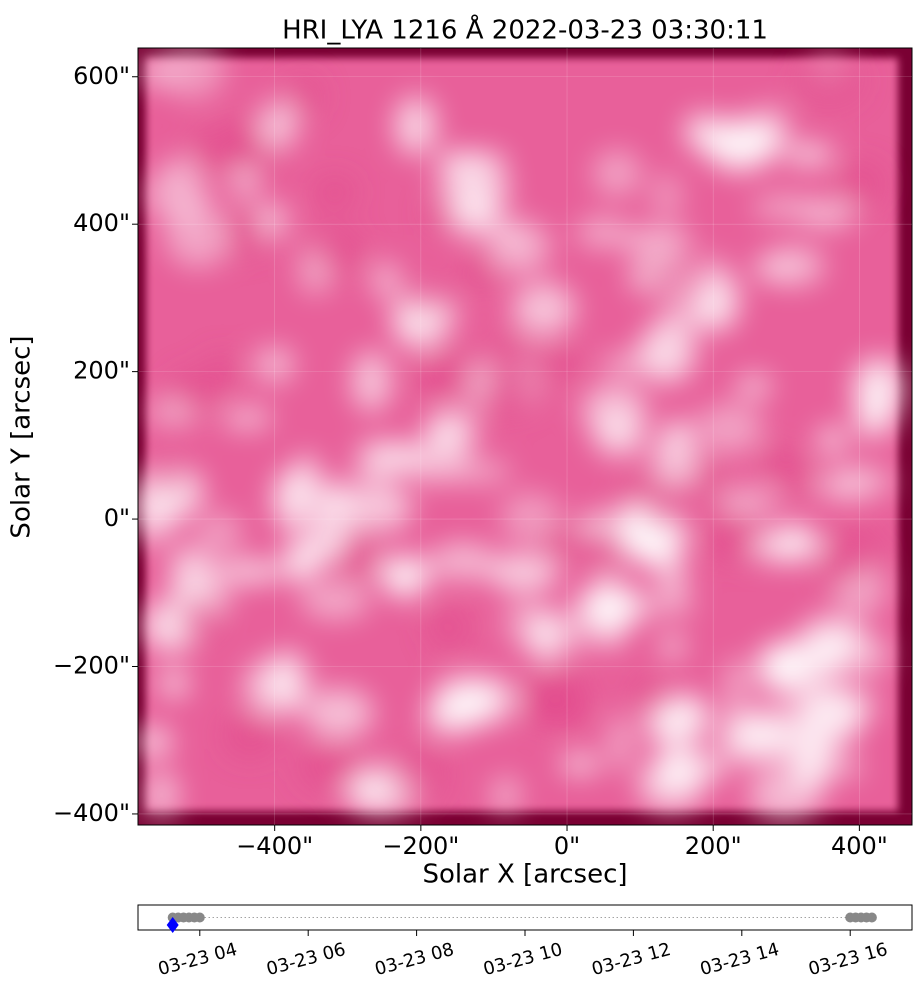 The height and width of the screenshot is (997, 921). I want to click on y-tick-label: 400", so click(101, 223).